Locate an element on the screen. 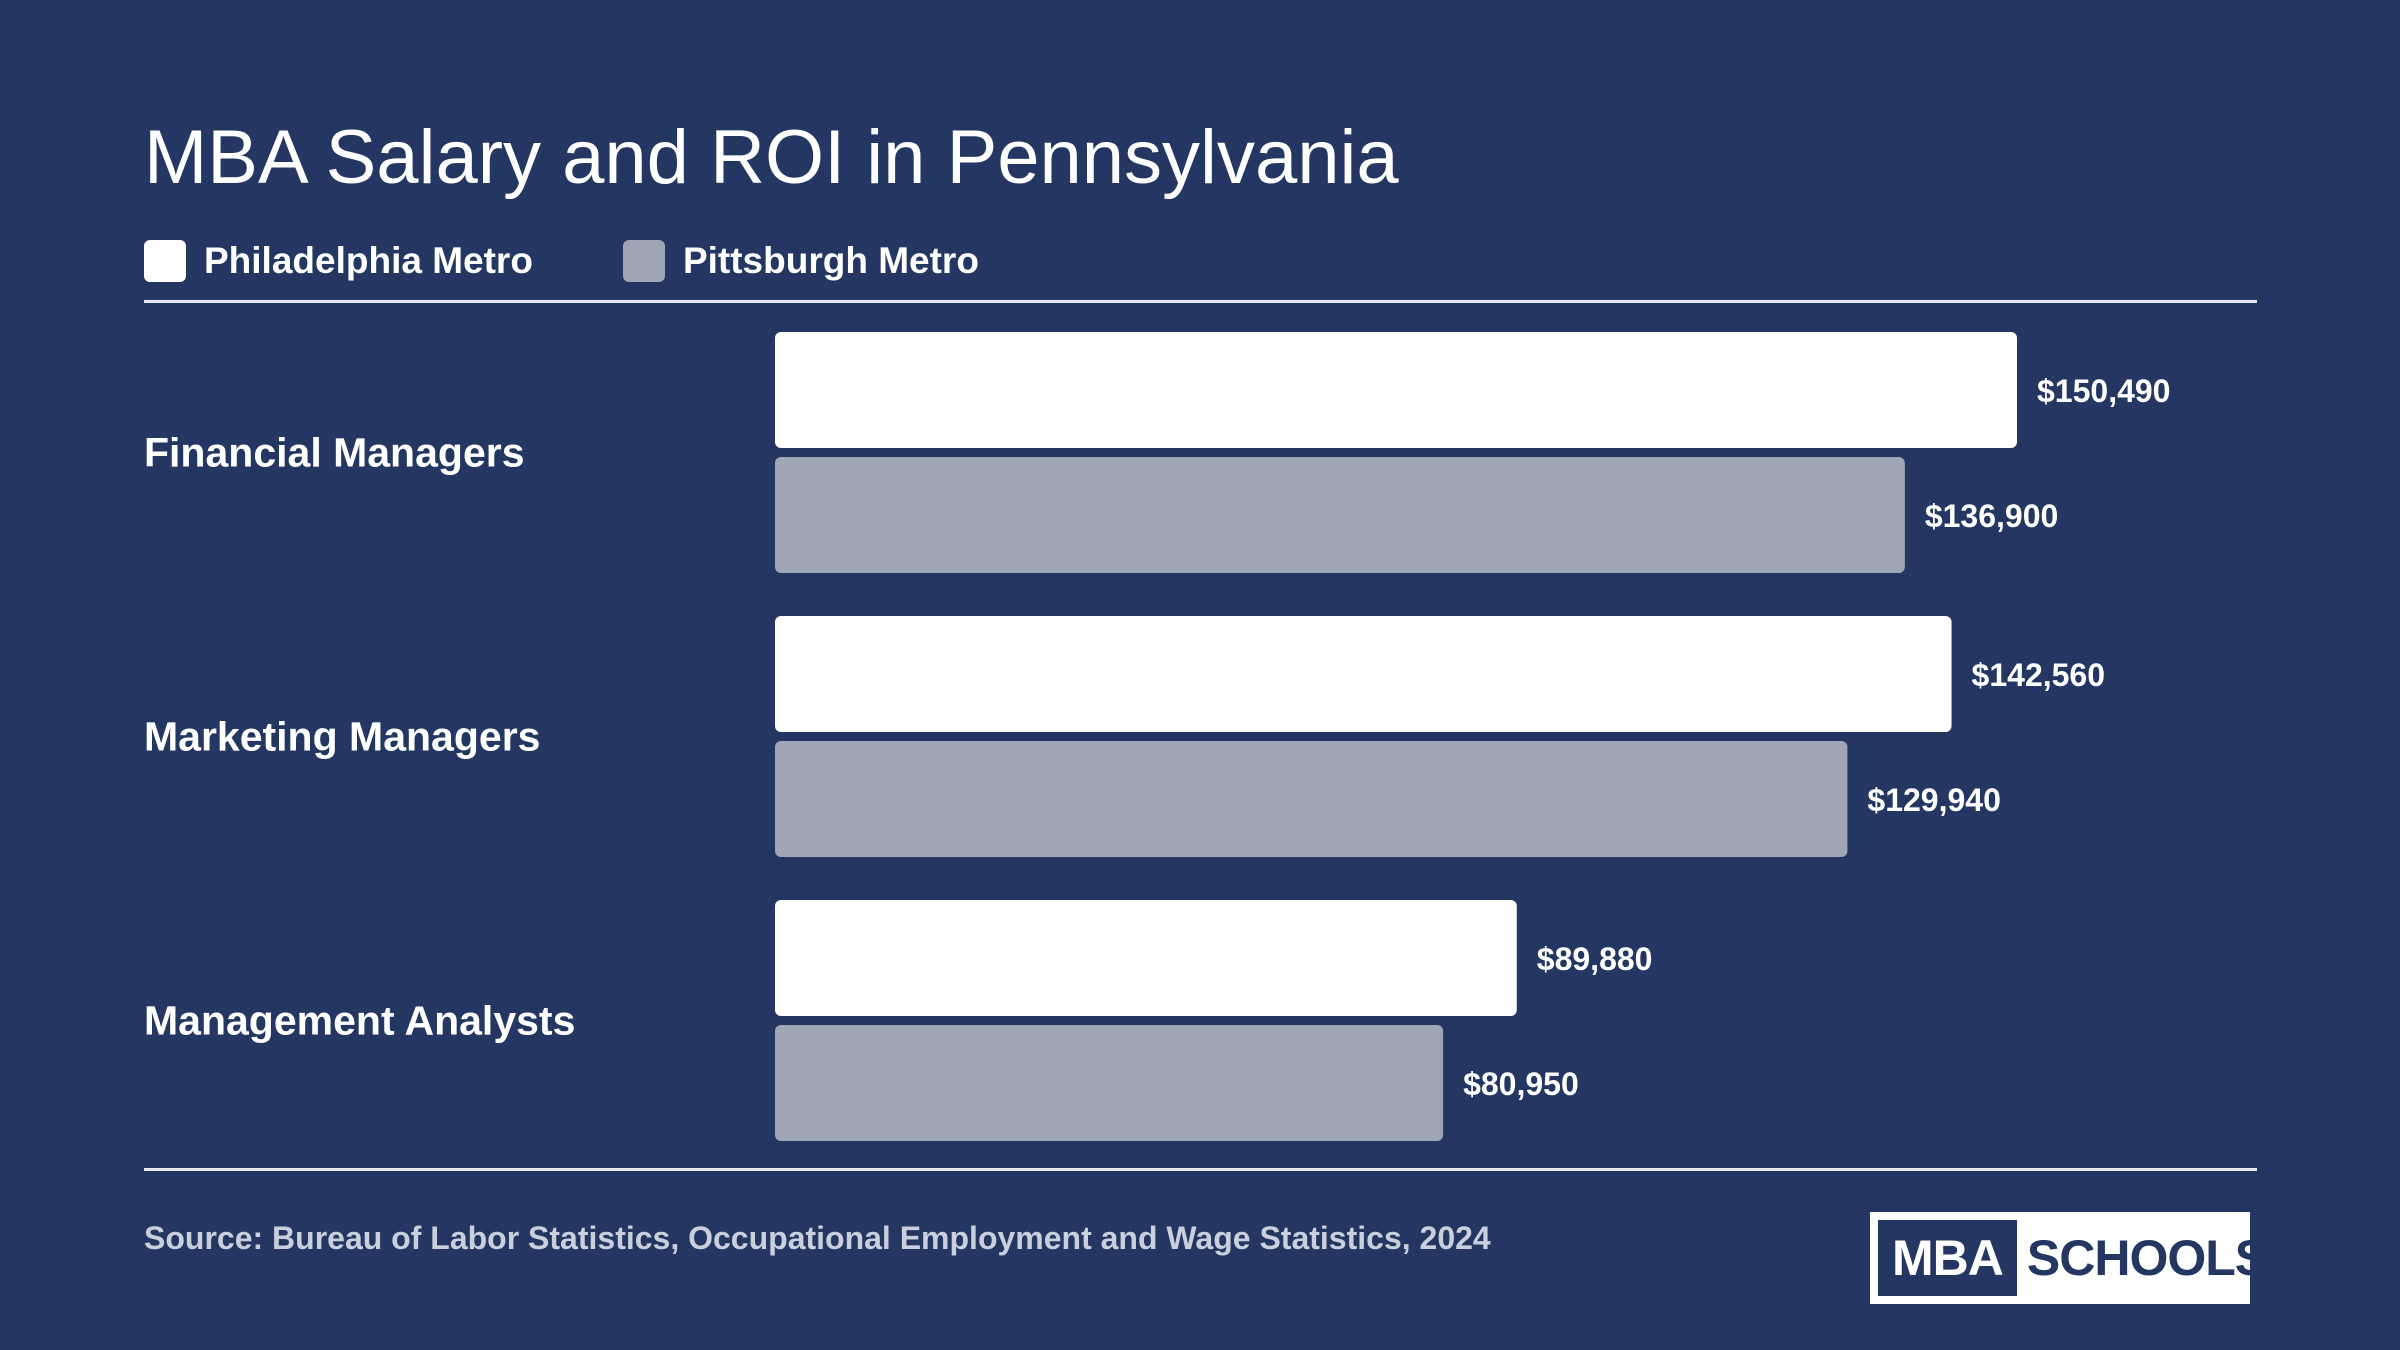 This screenshot has height=1350, width=2400. bar-value-label: $142,560 is located at coordinates (2038, 675).